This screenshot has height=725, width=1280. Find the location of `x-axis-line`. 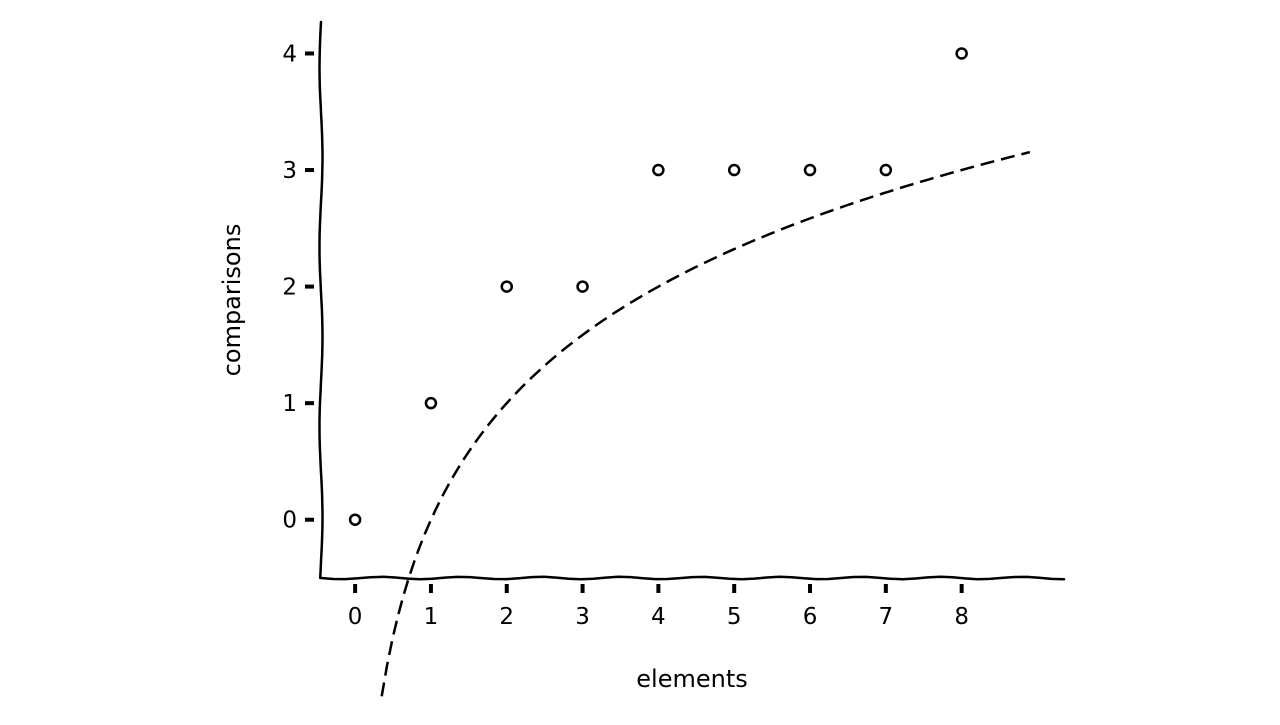

x-axis-line is located at coordinates (692, 578).